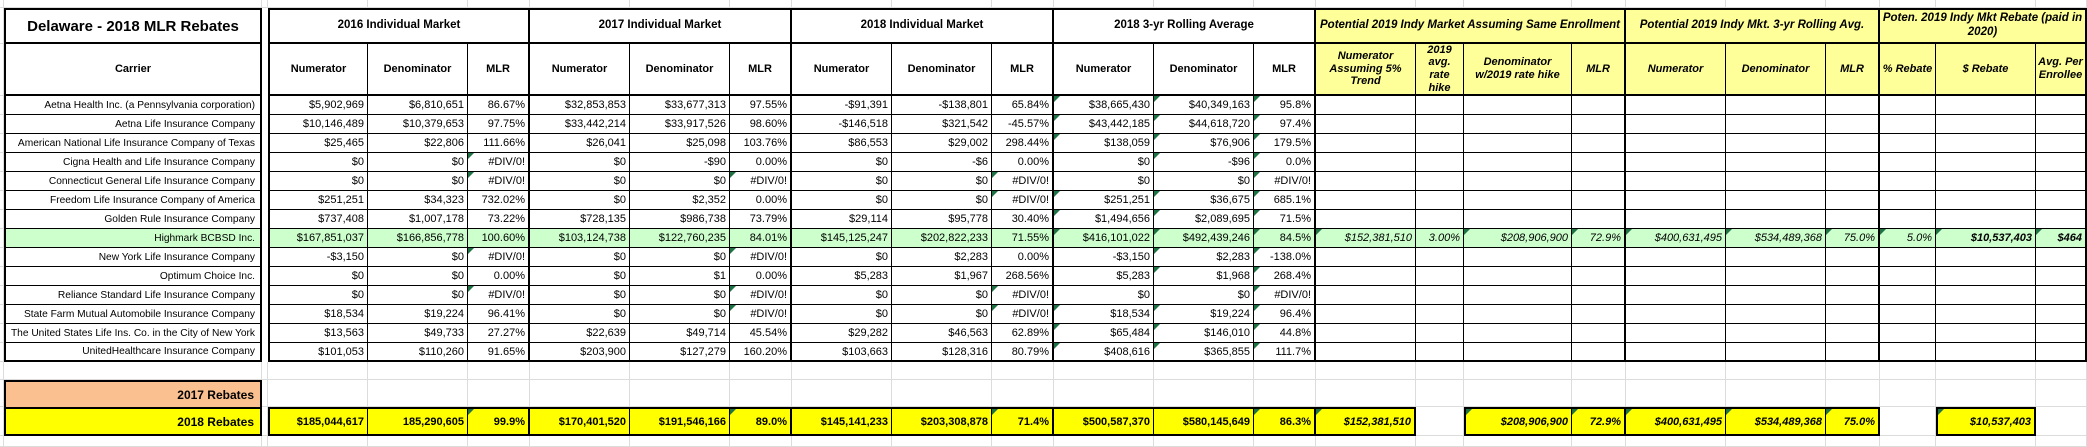 This screenshot has width=2087, height=447. Describe the element at coordinates (1366, 421) in the screenshot. I see `total-cell: $152,381,510` at that location.